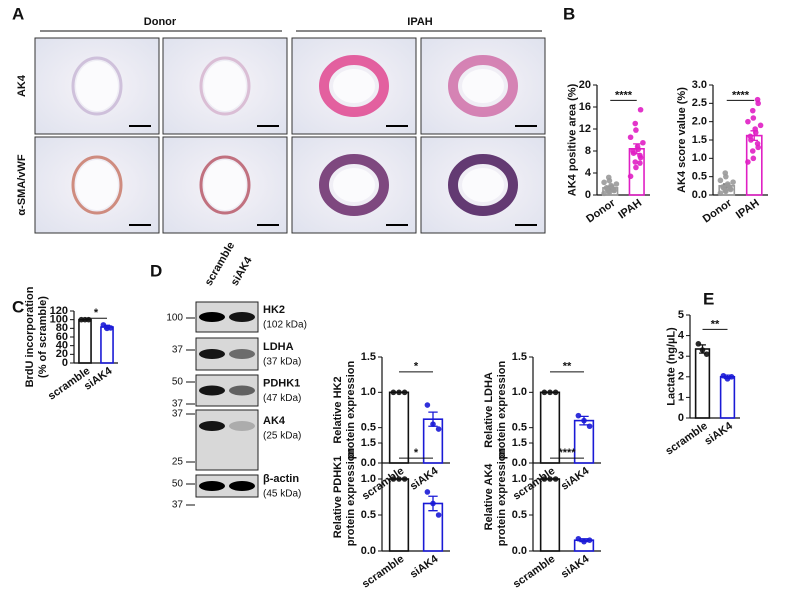  Describe the element at coordinates (588, 151) in the screenshot. I see `y-tick-label: 8` at that location.